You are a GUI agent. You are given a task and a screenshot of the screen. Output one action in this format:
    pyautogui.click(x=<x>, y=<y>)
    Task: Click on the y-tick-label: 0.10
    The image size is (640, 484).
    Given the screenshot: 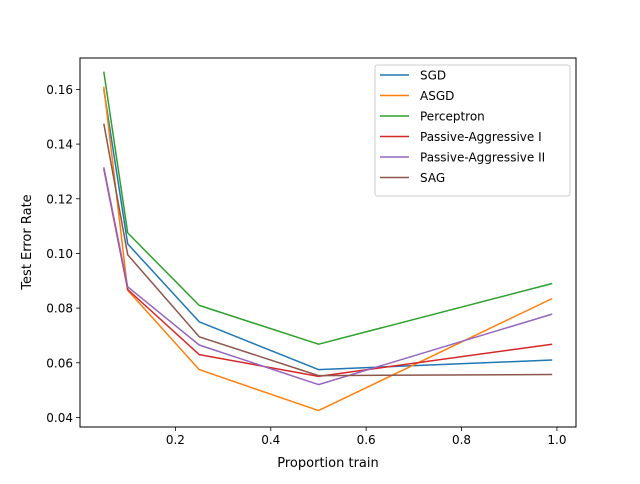 What is the action you would take?
    pyautogui.click(x=59, y=254)
    